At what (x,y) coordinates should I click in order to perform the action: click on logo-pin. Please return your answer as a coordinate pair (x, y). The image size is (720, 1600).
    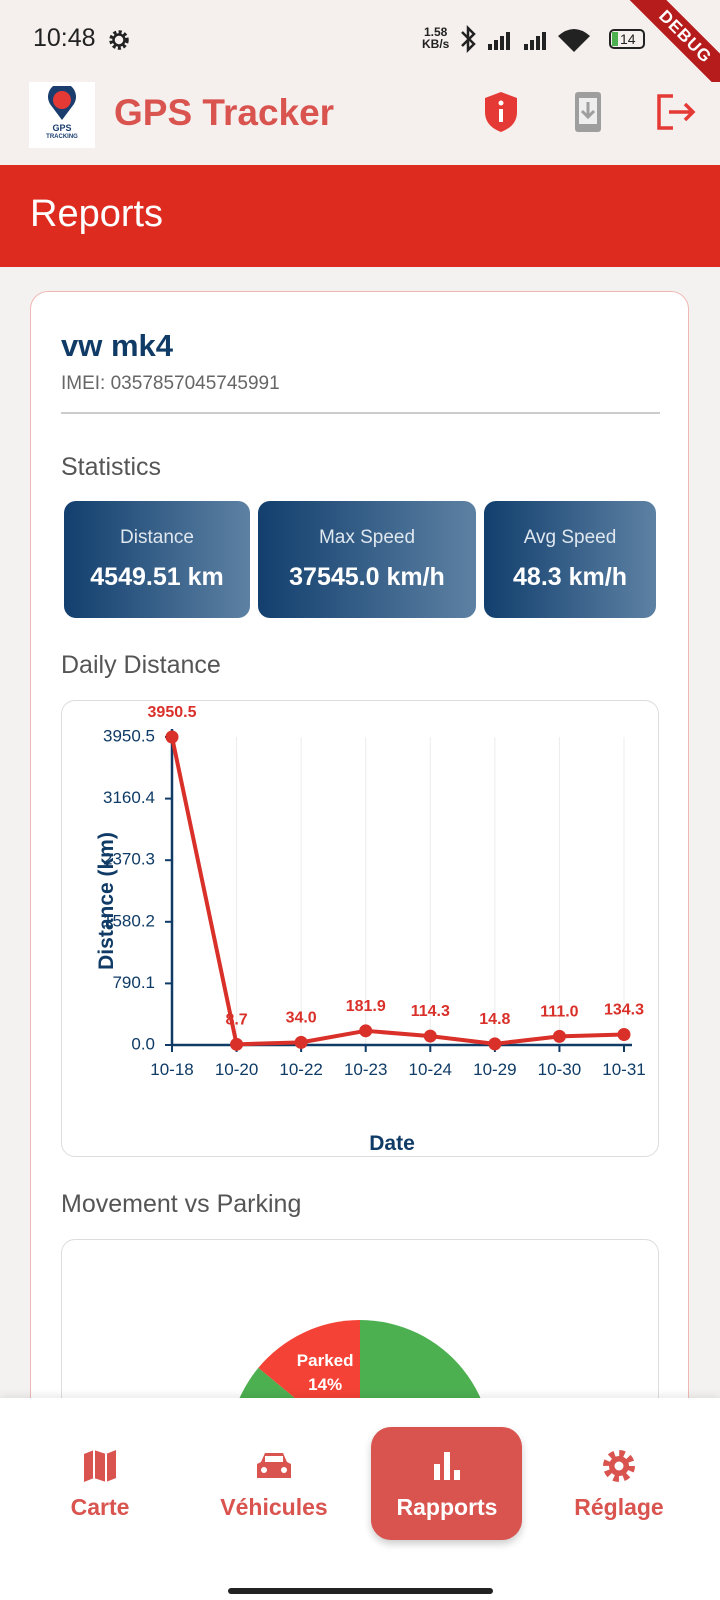
    Looking at the image, I should click on (62, 103).